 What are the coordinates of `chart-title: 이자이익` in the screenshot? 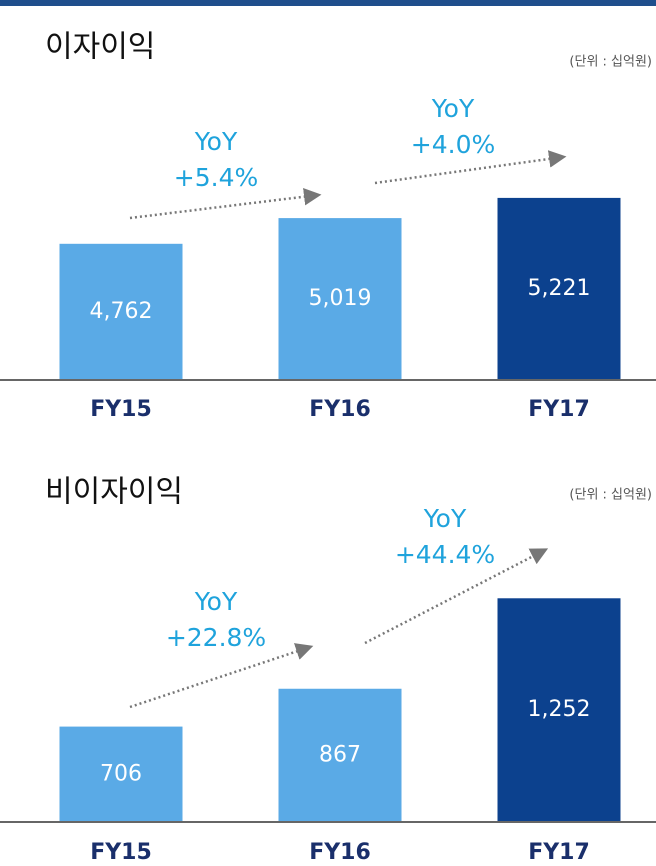 It's located at (100, 47).